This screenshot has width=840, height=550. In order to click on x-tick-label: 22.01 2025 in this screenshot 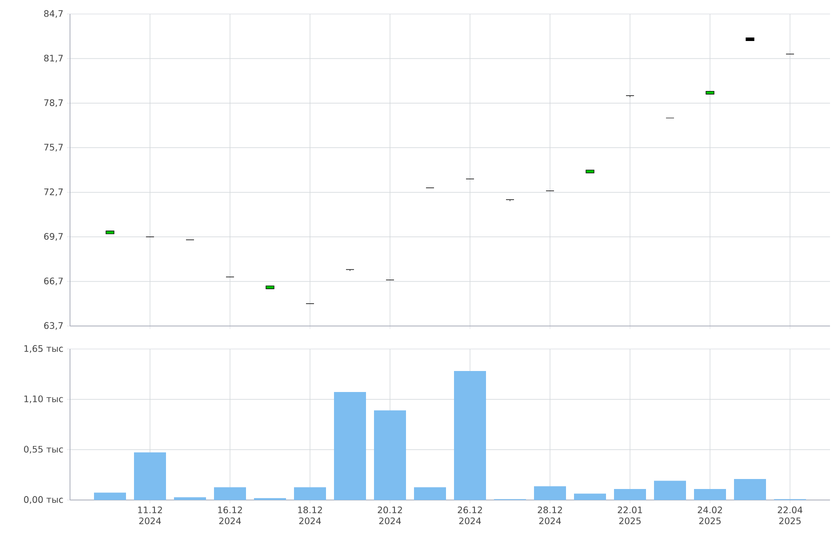, I will do `click(630, 515)`.